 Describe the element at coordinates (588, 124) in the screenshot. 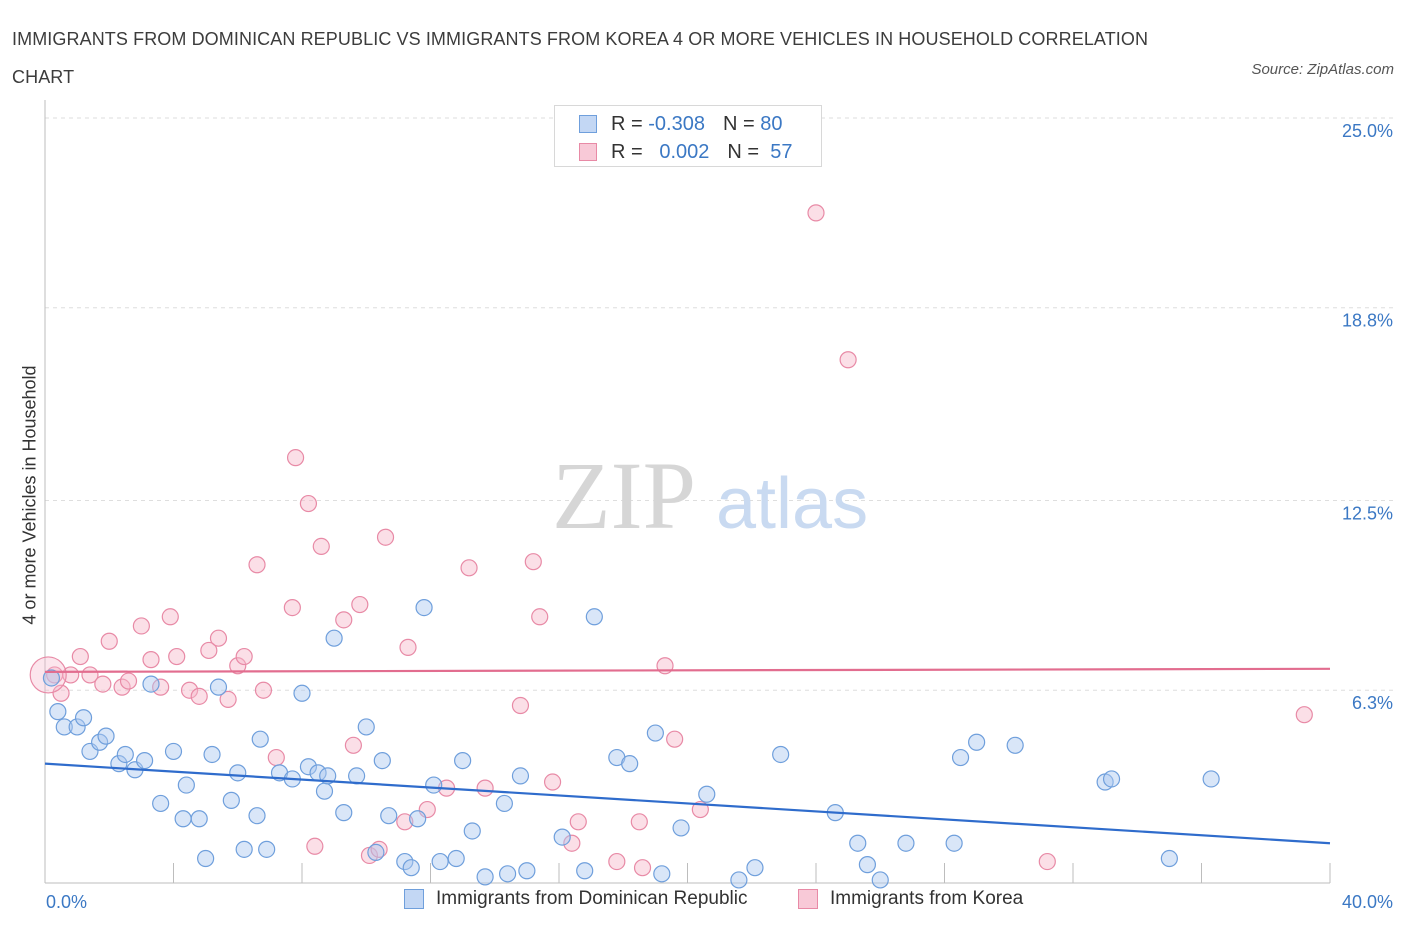

I see `legend-swatch-blue` at that location.